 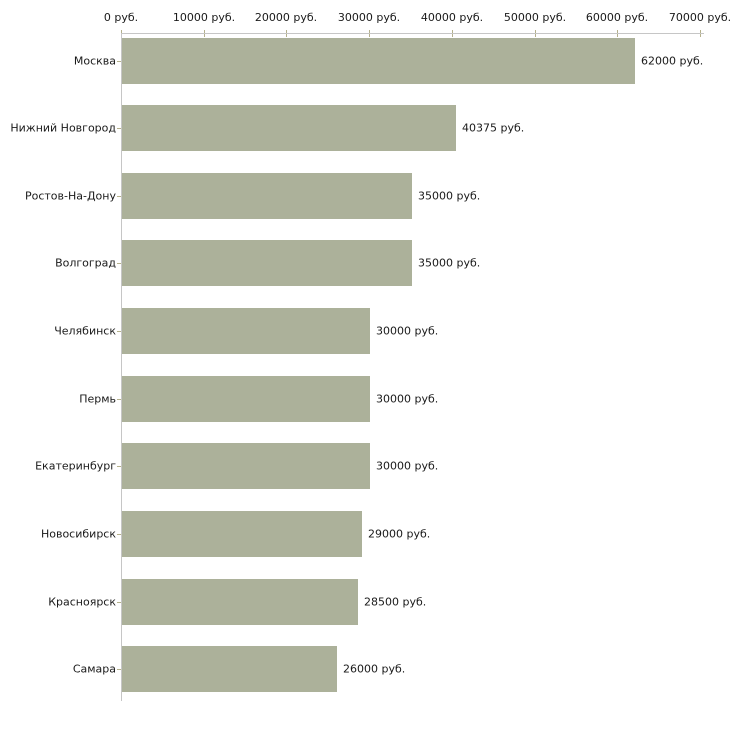 I want to click on x-axis-tick-label: 60000 руб., so click(x=617, y=17).